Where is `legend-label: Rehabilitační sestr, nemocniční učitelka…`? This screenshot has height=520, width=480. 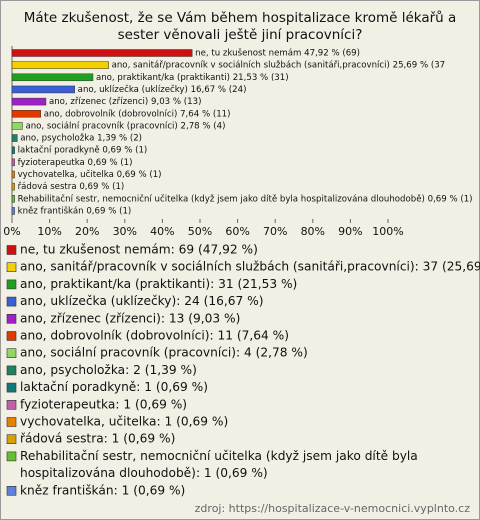
legend-label: Rehabilitační sestr, nemocniční učitelka… is located at coordinates (219, 456).